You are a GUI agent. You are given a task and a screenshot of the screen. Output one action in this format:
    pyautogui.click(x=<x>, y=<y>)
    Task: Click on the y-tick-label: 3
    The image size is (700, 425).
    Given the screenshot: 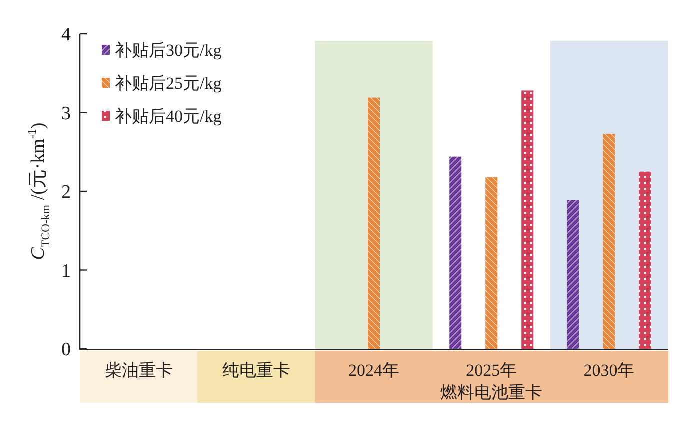 What is the action you would take?
    pyautogui.click(x=66, y=113)
    